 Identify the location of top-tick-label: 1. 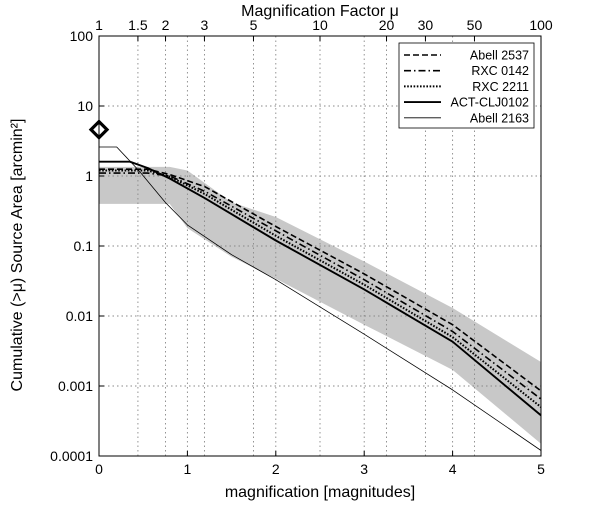
(99, 25).